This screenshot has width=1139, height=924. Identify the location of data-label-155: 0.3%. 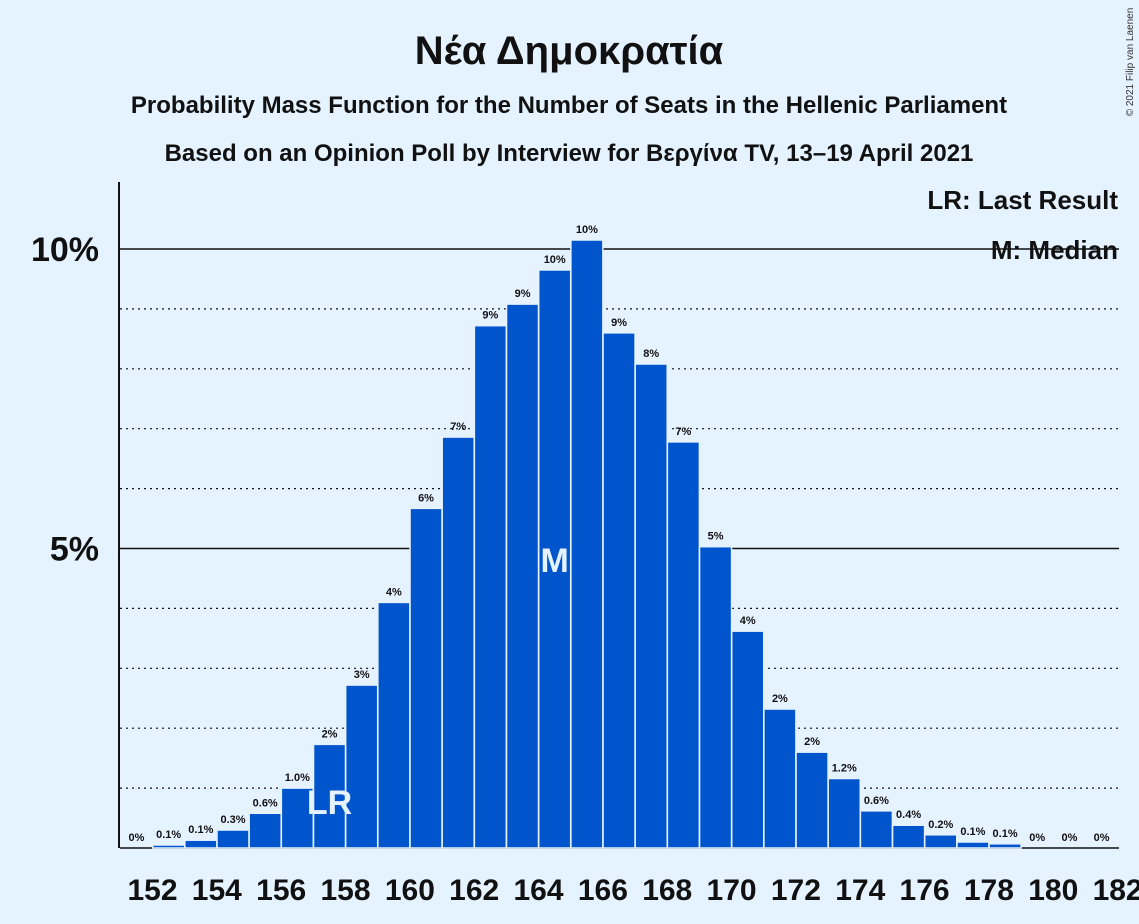
(232, 820).